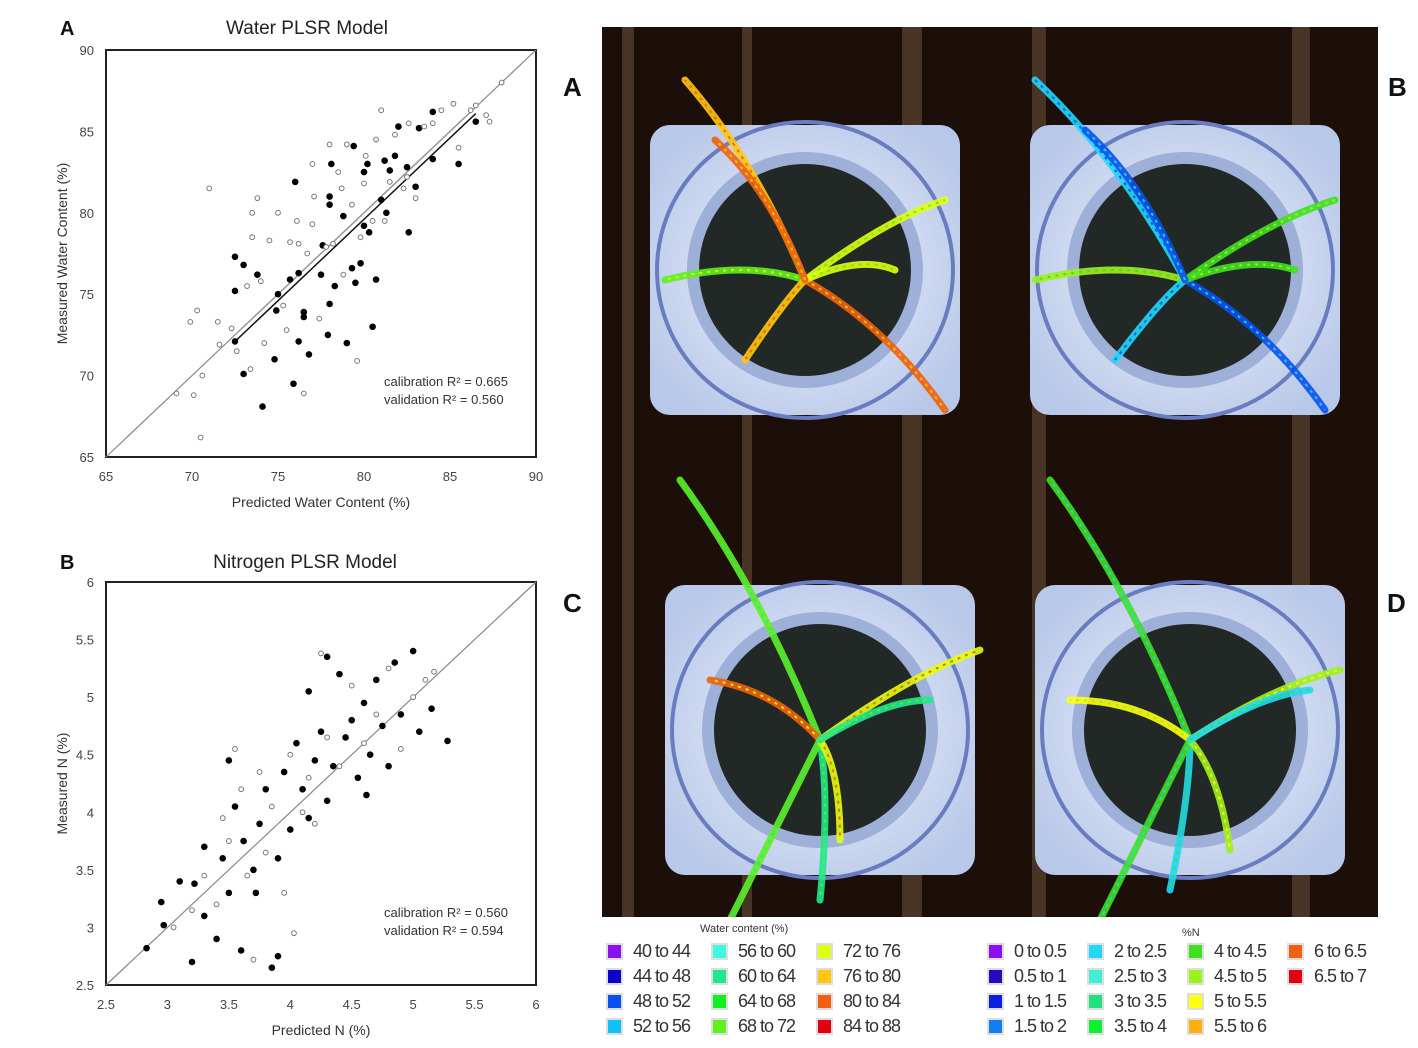 The image size is (1418, 1048). Describe the element at coordinates (321, 783) in the screenshot. I see `one-to-one-line` at that location.